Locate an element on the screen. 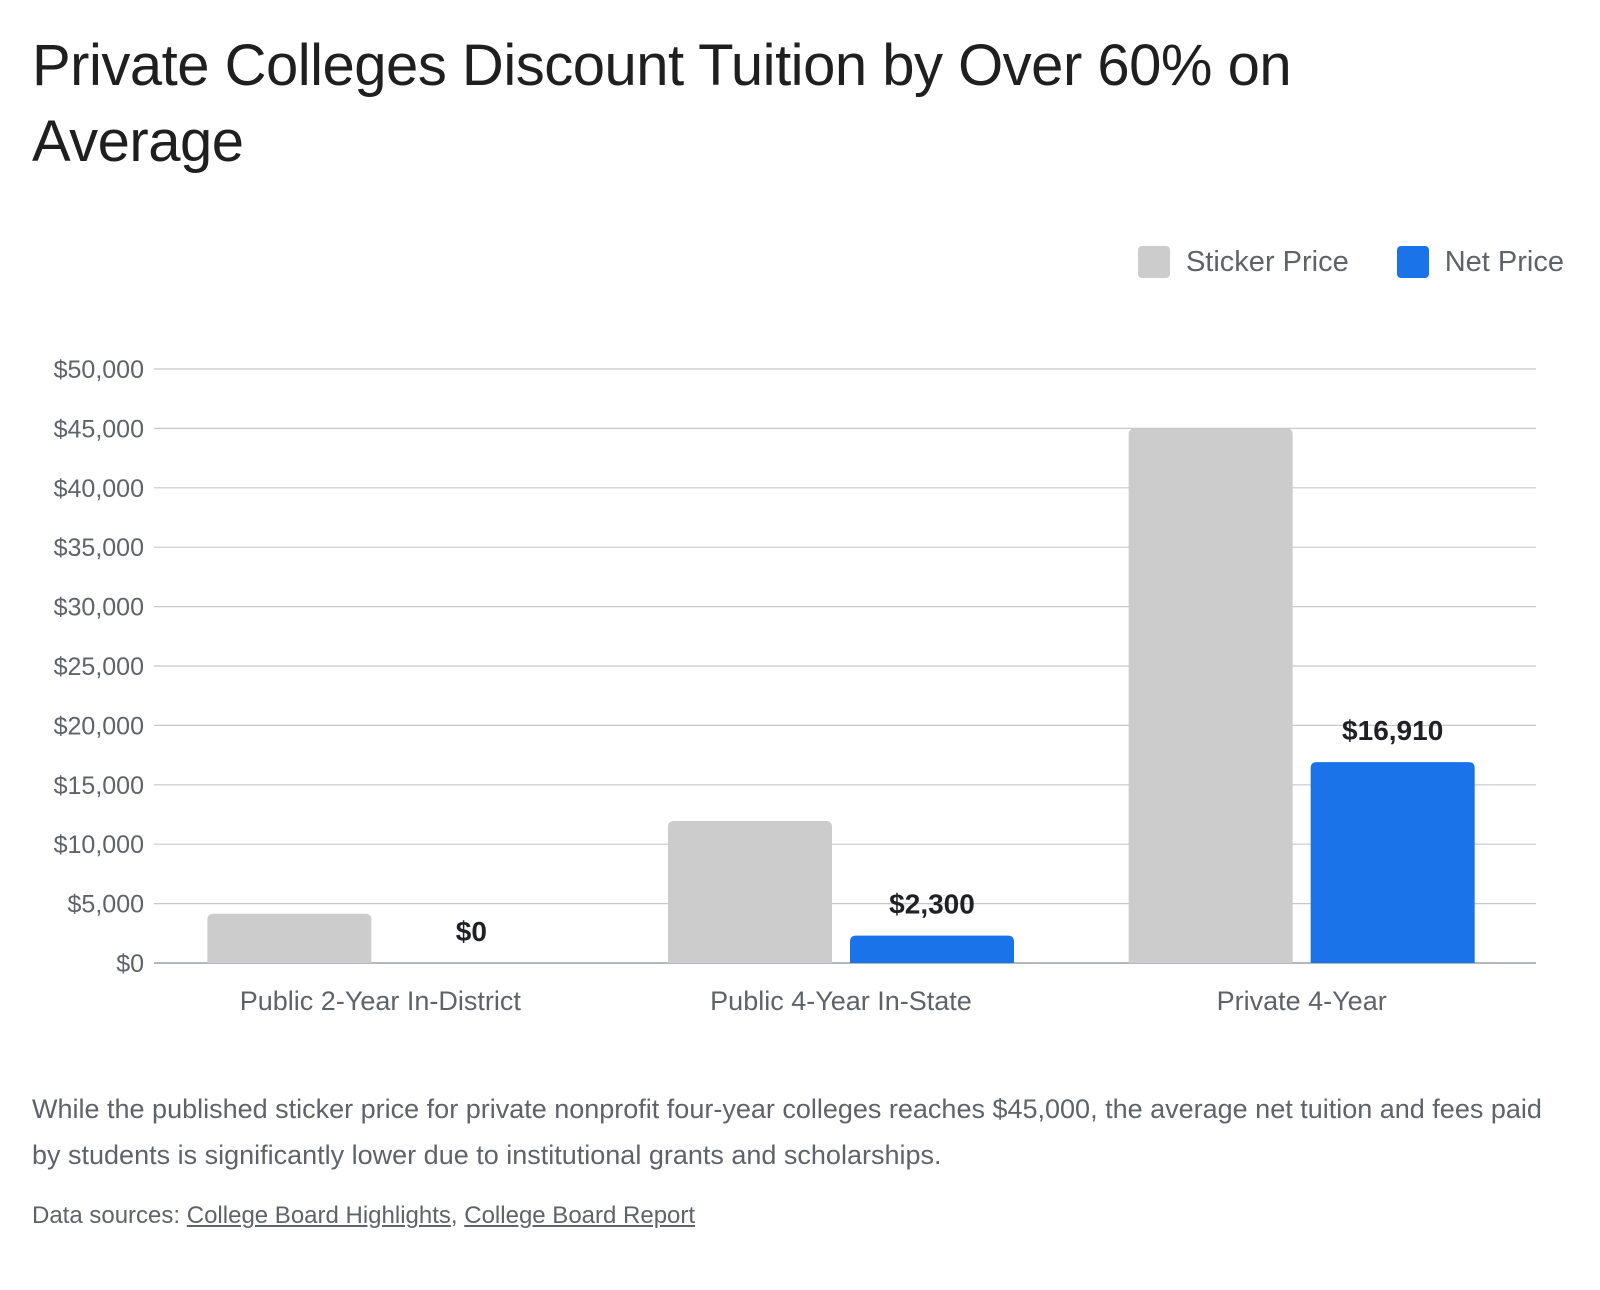 The width and height of the screenshot is (1600, 1290). legend: Sticker Price Net Price is located at coordinates (1350, 262).